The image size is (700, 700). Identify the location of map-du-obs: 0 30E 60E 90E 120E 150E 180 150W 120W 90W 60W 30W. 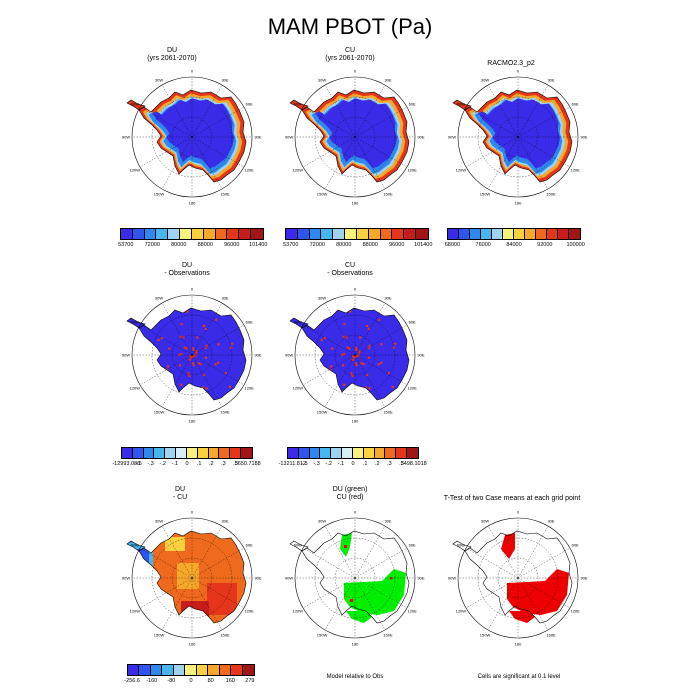
(192, 355).